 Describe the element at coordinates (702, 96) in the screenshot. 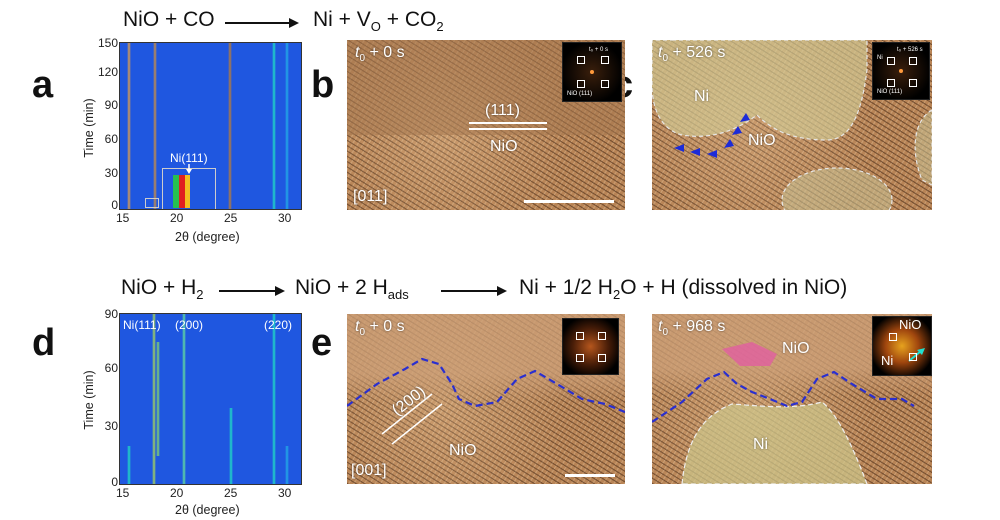

I see `tem-c-phase-ni: Ni` at that location.